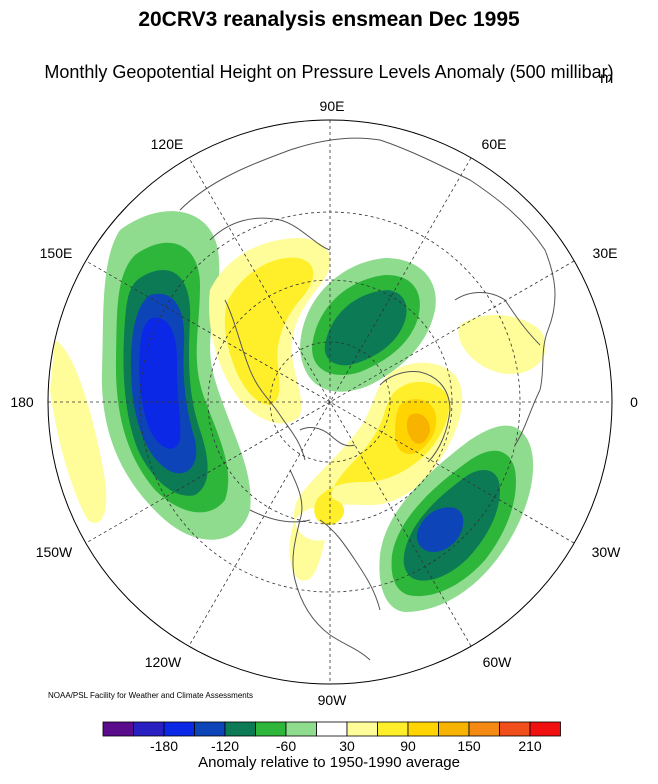 Image resolution: width=658 pixels, height=784 pixels. What do you see at coordinates (607, 552) in the screenshot?
I see `lon-label-30w: 30W` at bounding box center [607, 552].